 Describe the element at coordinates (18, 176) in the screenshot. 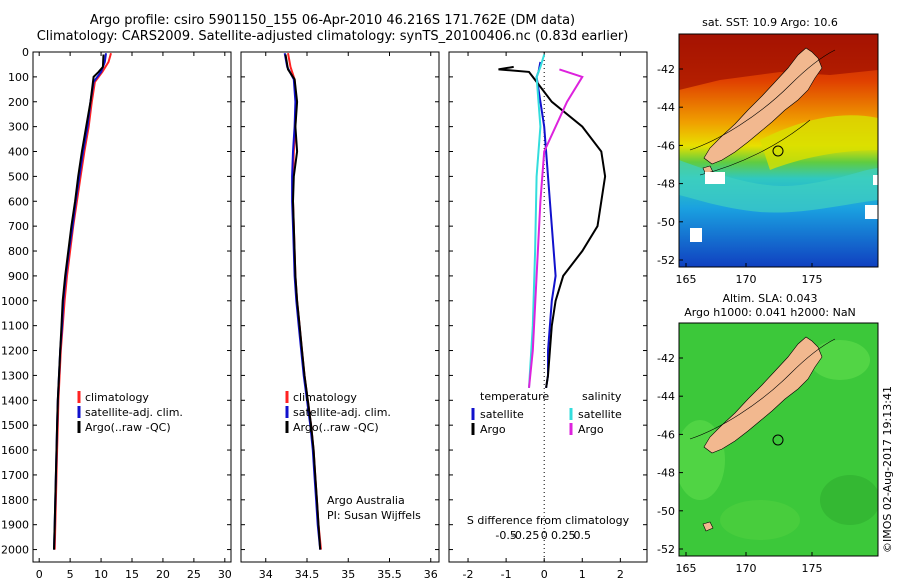

I see `y-tick-label: 500` at that location.